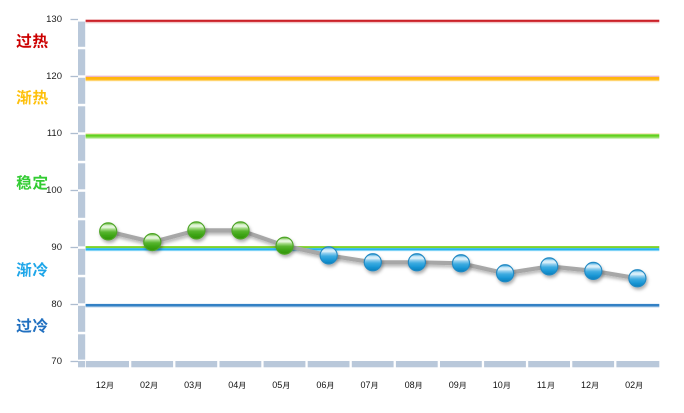 The height and width of the screenshot is (413, 684). Describe the element at coordinates (56, 361) in the screenshot. I see `svg-text: 70` at that location.